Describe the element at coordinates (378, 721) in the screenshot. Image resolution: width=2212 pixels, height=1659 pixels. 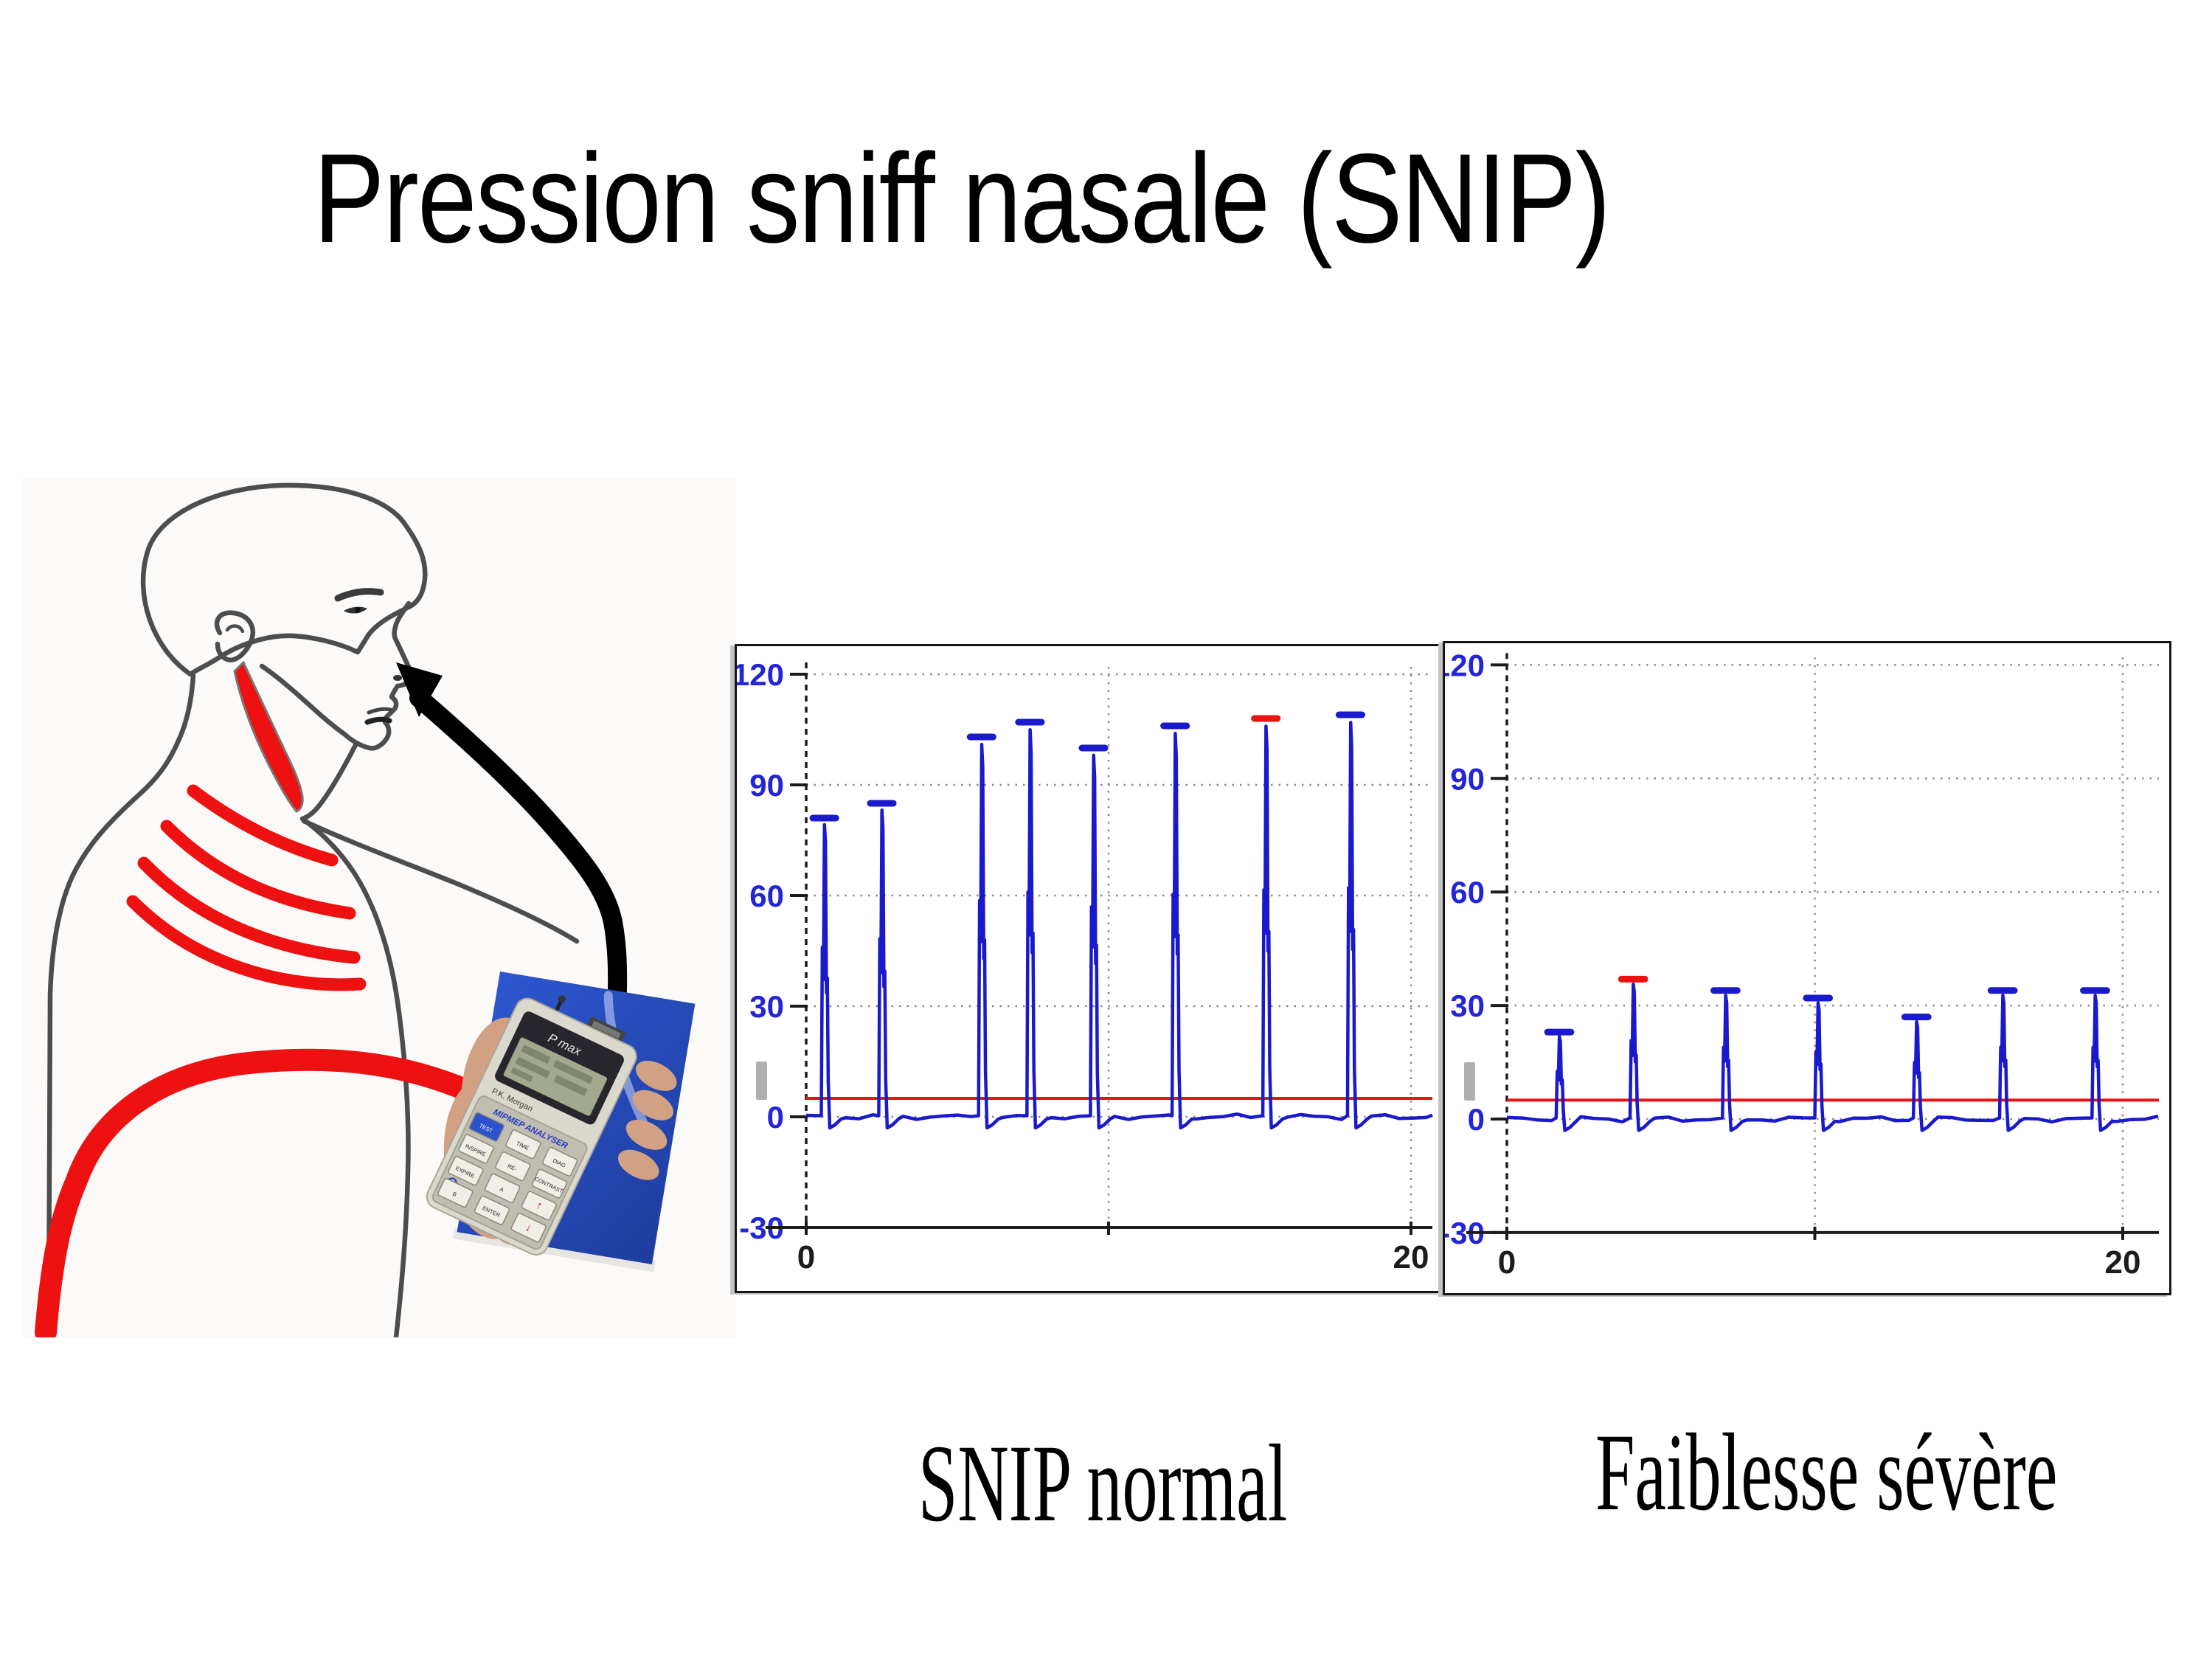
I see `mouth-line` at that location.